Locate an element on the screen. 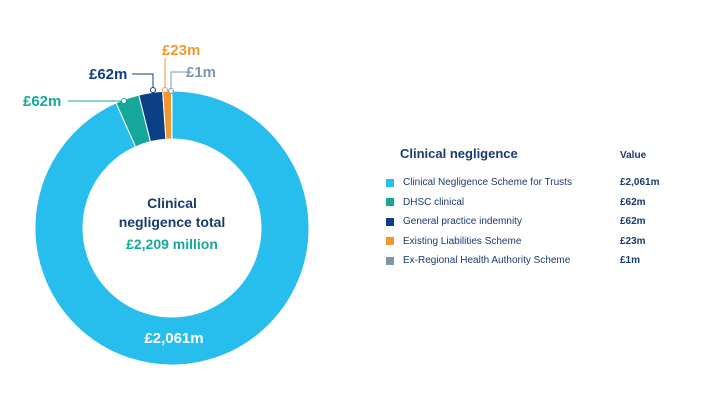  legend-item: Ex-Regional Health Authority Scheme £1m is located at coordinates (531, 261).